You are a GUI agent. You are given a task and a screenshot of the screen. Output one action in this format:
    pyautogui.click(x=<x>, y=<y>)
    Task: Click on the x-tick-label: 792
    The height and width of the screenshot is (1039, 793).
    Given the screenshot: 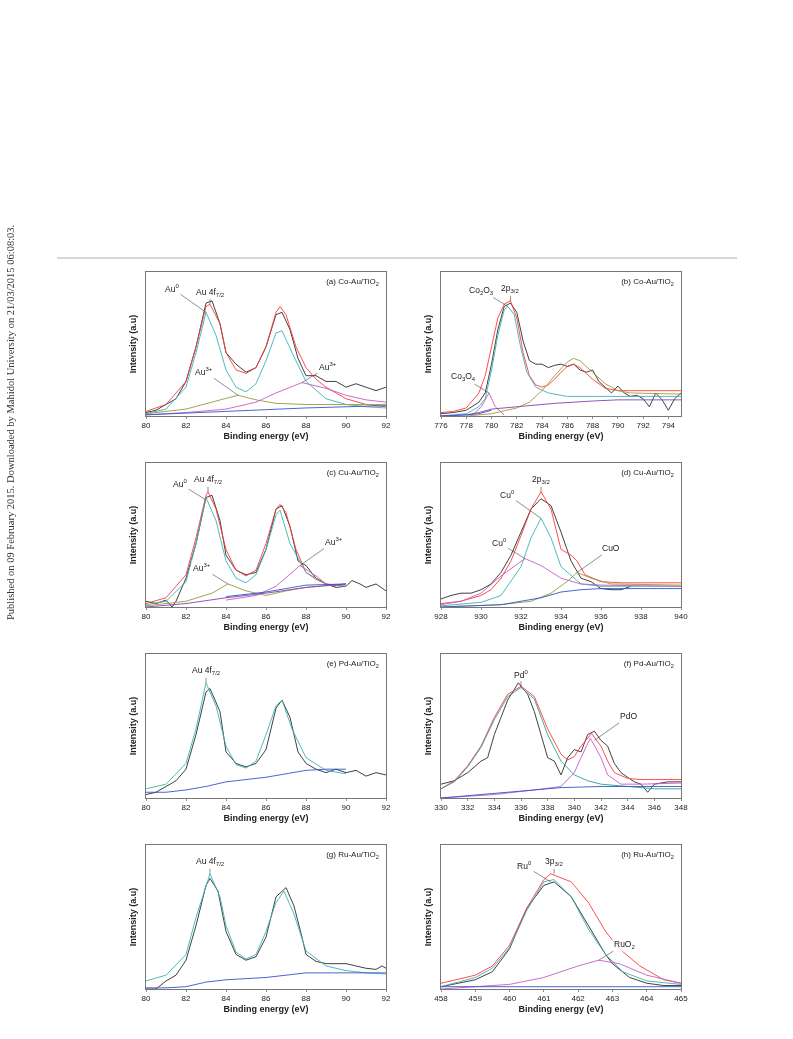 What is the action you would take?
    pyautogui.click(x=643, y=426)
    